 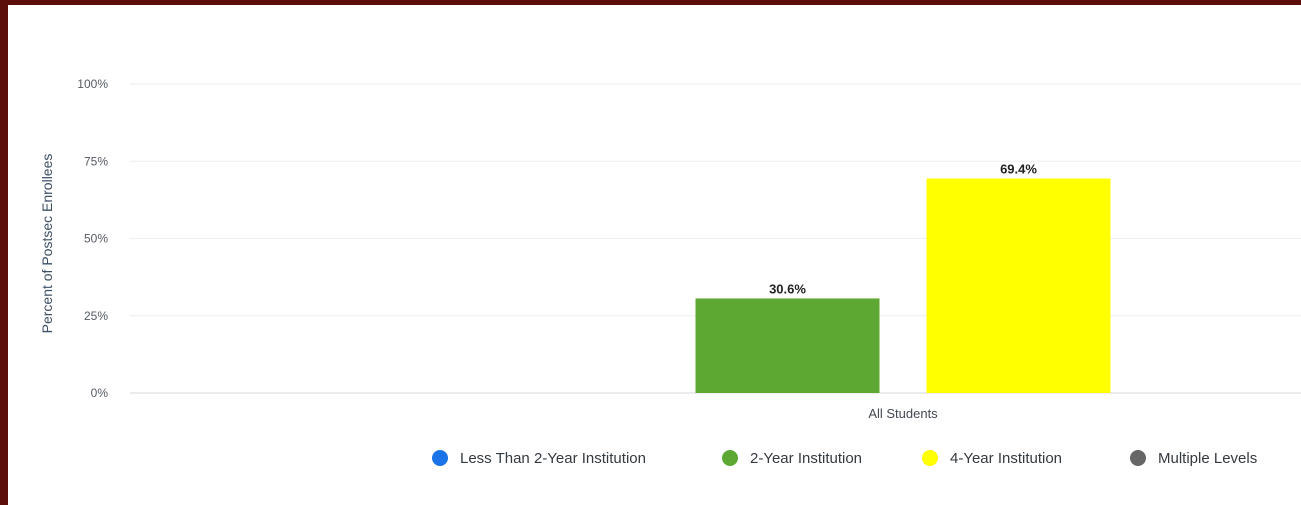 I want to click on data-label: 69.4%, so click(x=1018, y=169).